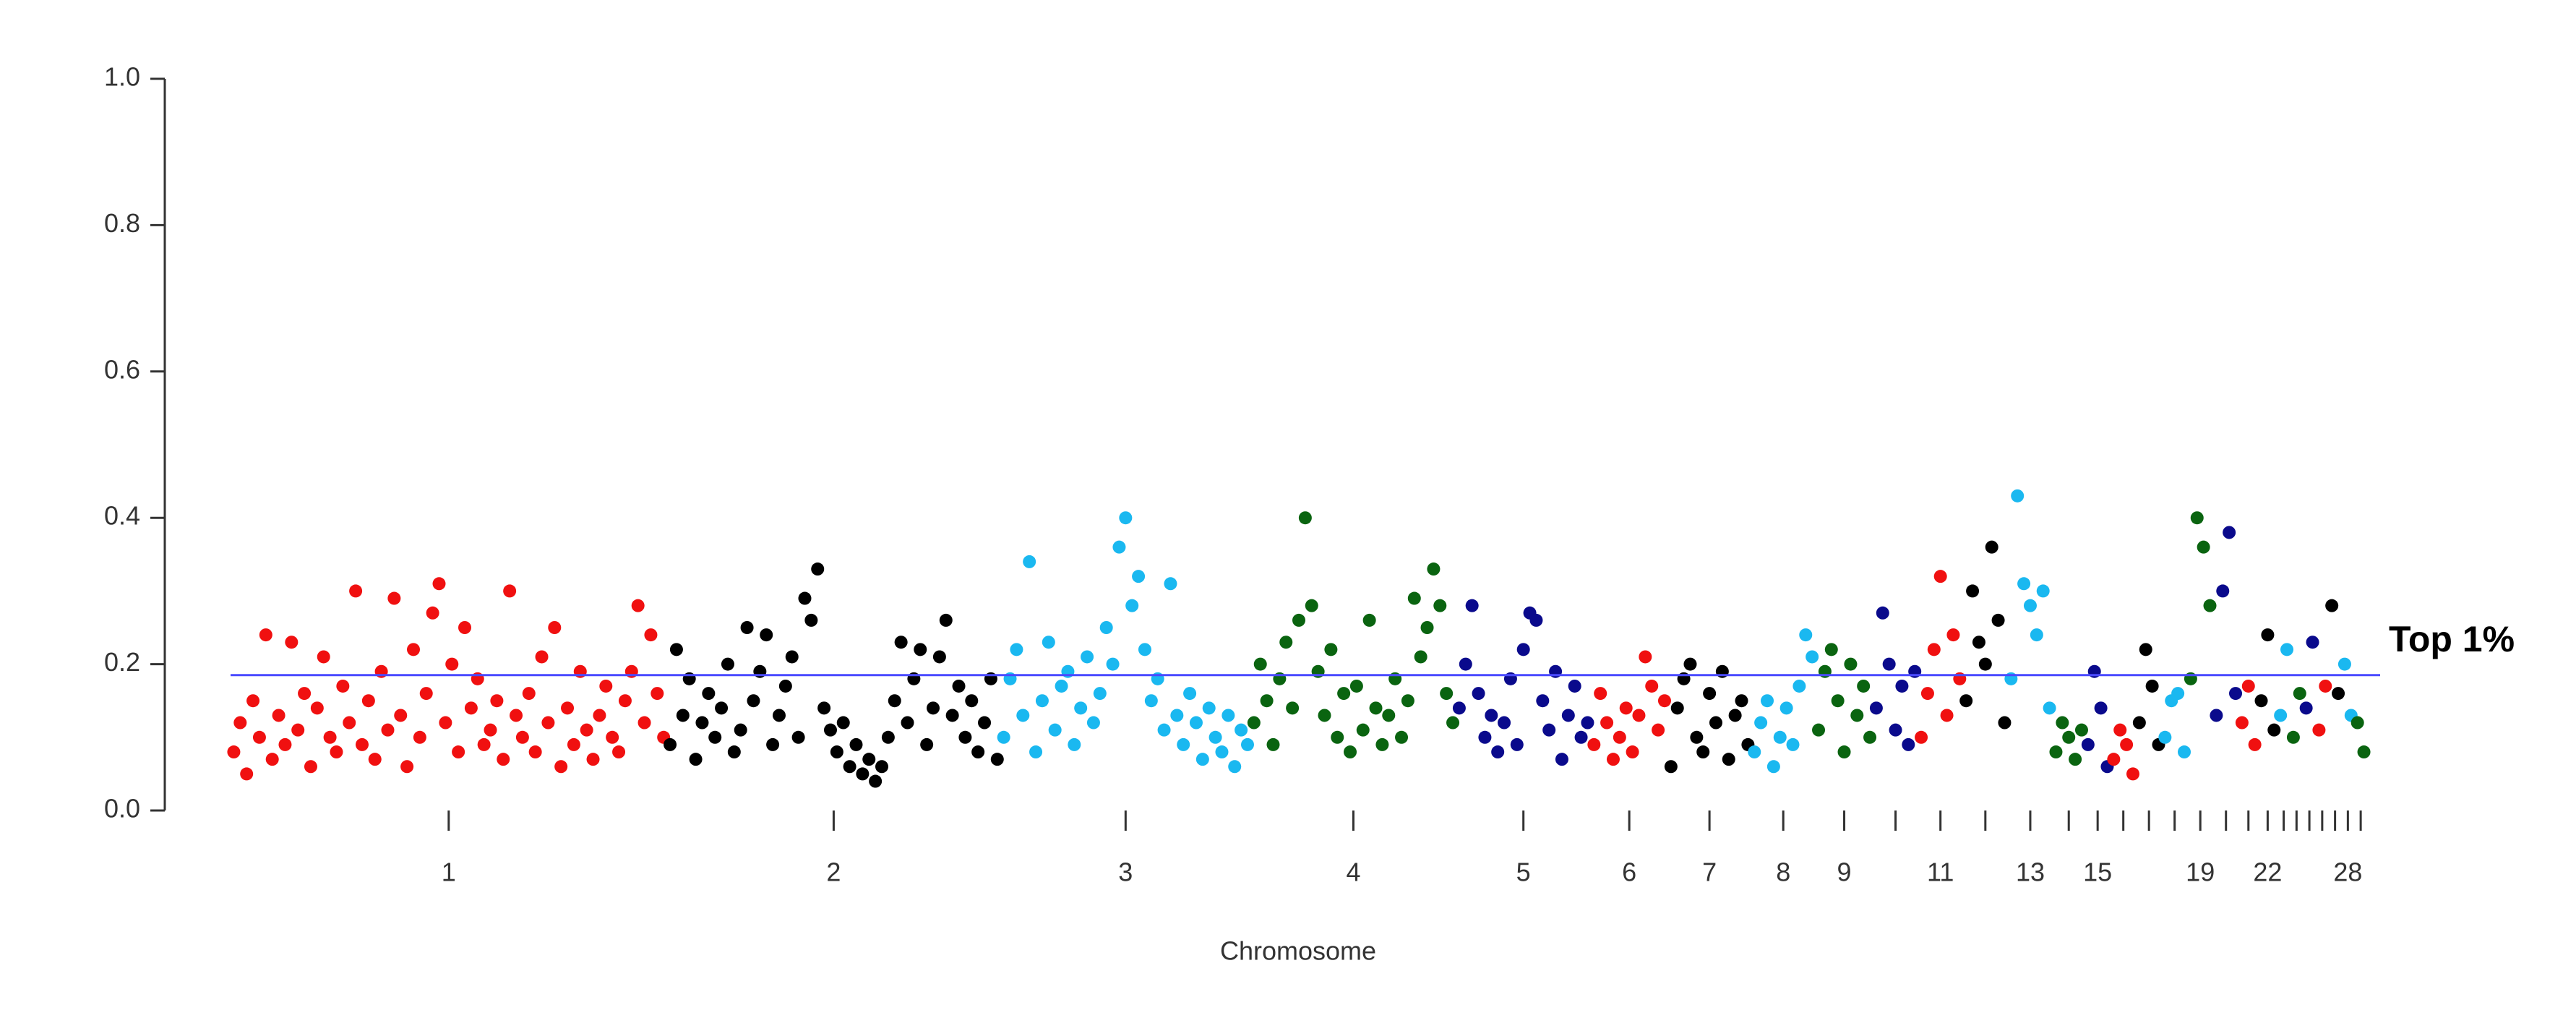 This screenshot has height=1018, width=2576. I want to click on y-tick-label: 1.0, so click(122, 77).